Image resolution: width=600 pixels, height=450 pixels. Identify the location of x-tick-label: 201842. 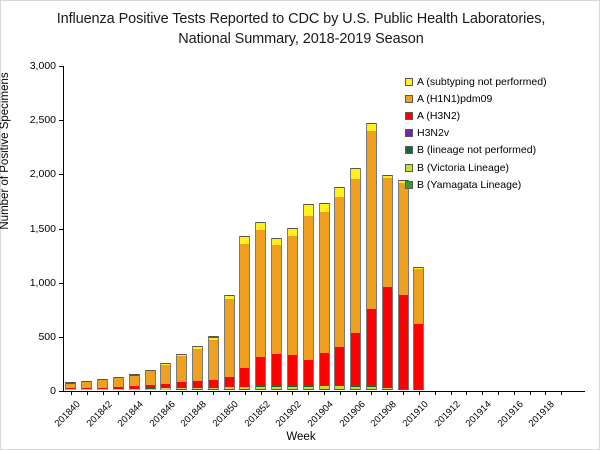
(99, 414).